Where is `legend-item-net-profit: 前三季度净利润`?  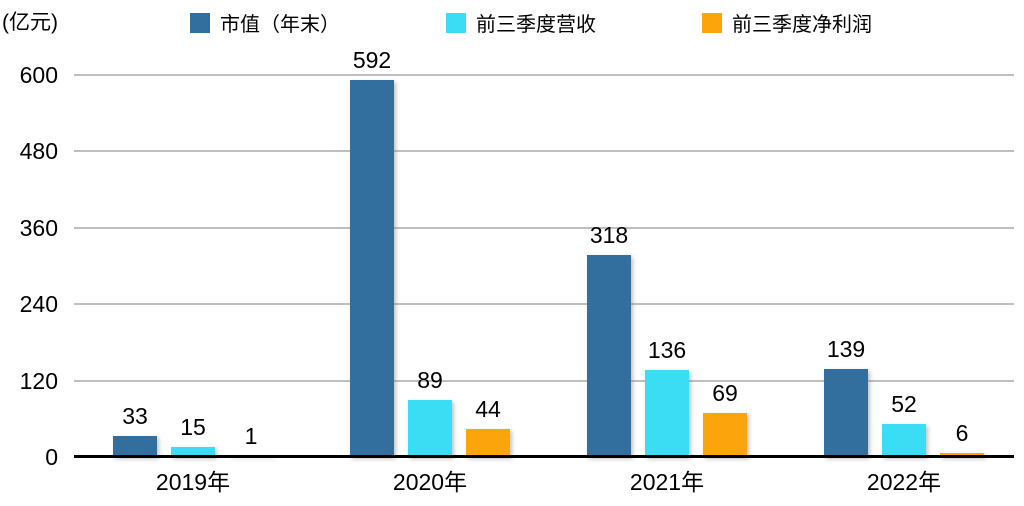
legend-item-net-profit: 前三季度净利润 is located at coordinates (787, 22).